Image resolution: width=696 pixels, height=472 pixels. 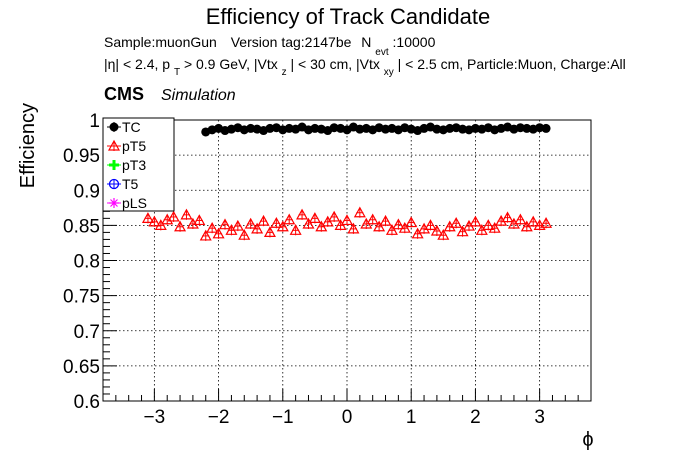 I want to click on legend-item-t5: T5, so click(x=123, y=184).